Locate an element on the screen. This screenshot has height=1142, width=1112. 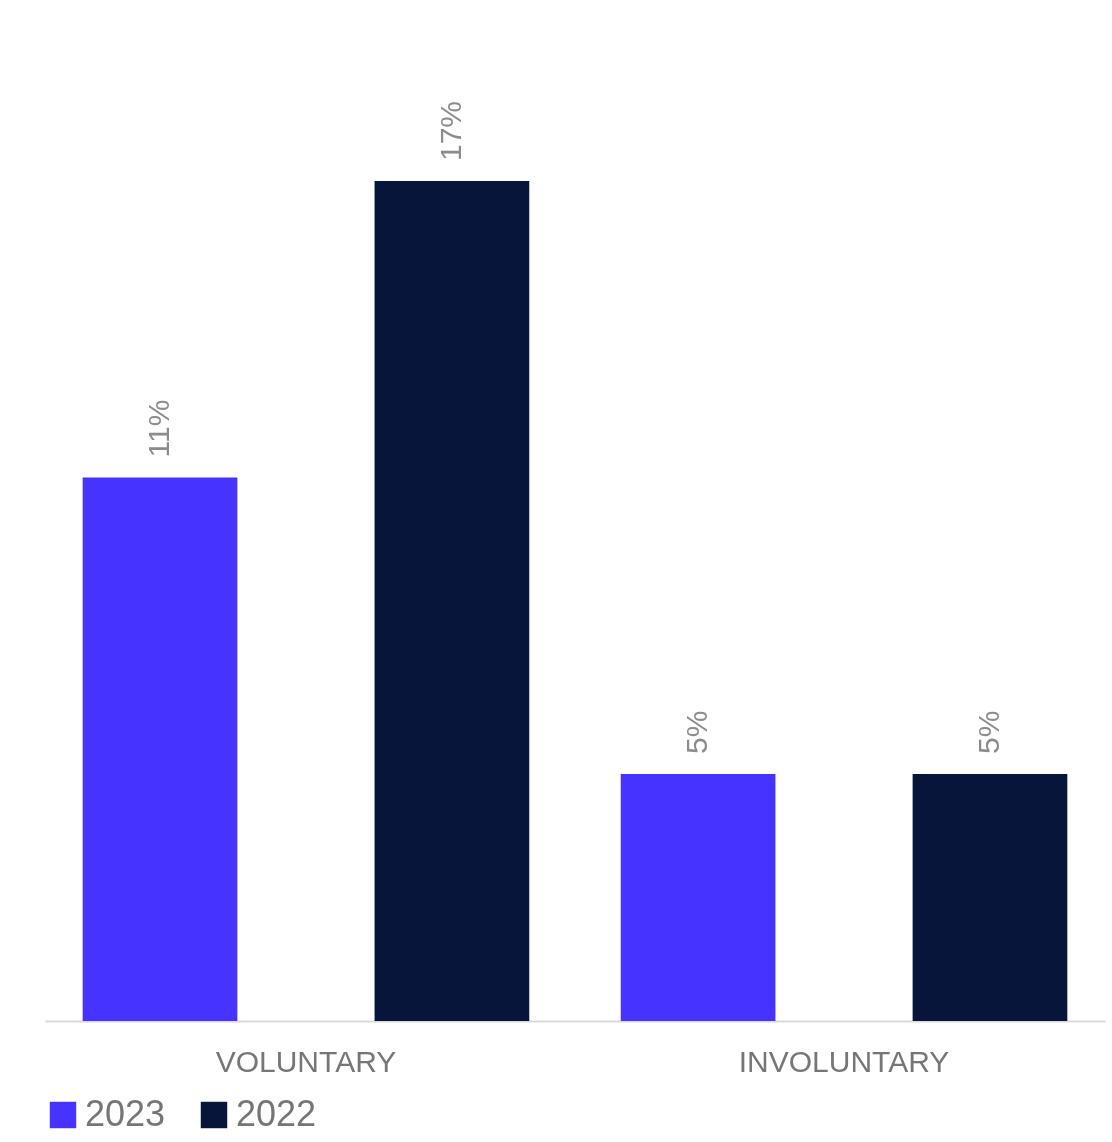
legend-label: 2023 is located at coordinates (125, 1113).